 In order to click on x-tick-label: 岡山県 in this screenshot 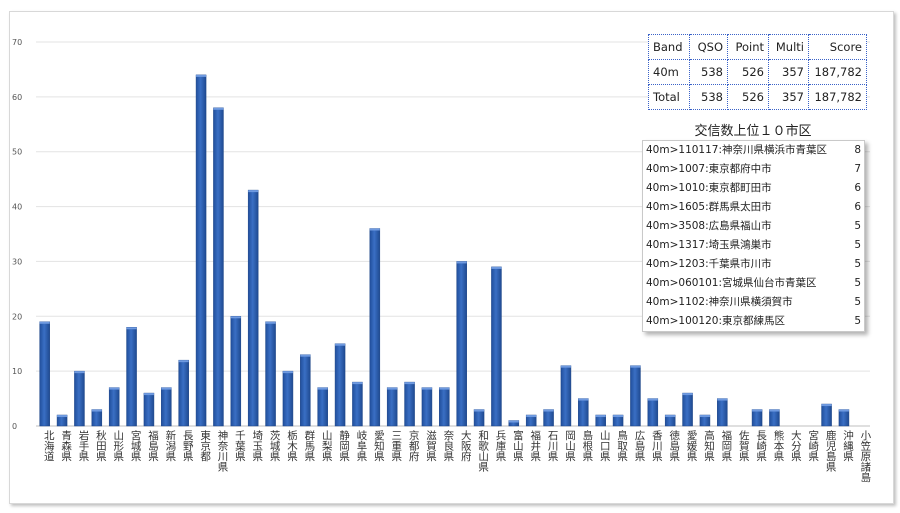, I will do `click(570, 446)`.